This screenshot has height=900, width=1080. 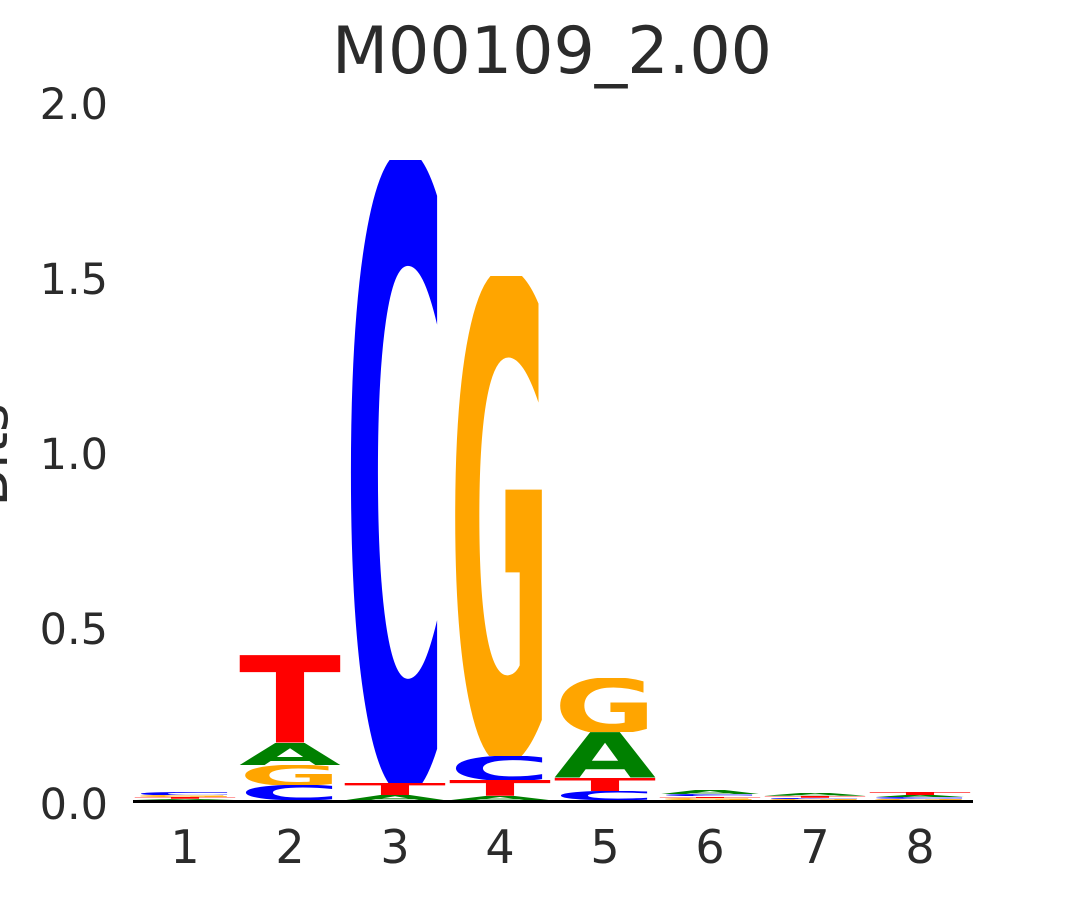 What do you see at coordinates (73, 279) in the screenshot?
I see `y-tick-label-1.5: 1.5` at bounding box center [73, 279].